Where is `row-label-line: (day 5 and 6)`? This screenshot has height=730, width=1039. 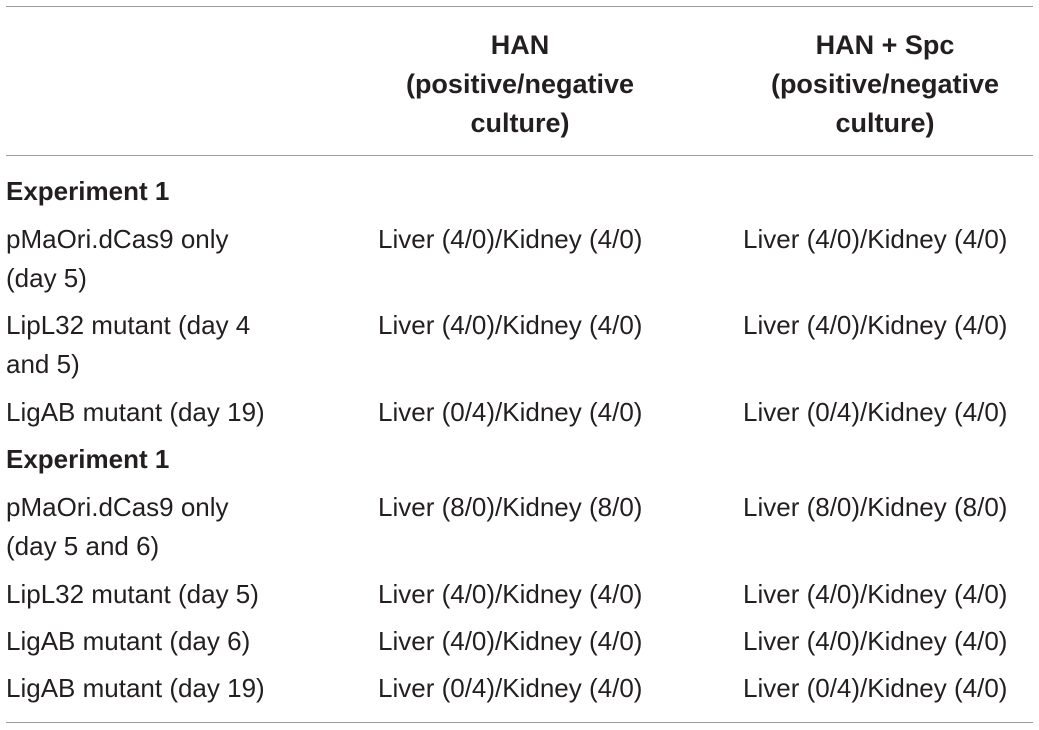 row-label-line: (day 5 and 6) is located at coordinates (83, 546).